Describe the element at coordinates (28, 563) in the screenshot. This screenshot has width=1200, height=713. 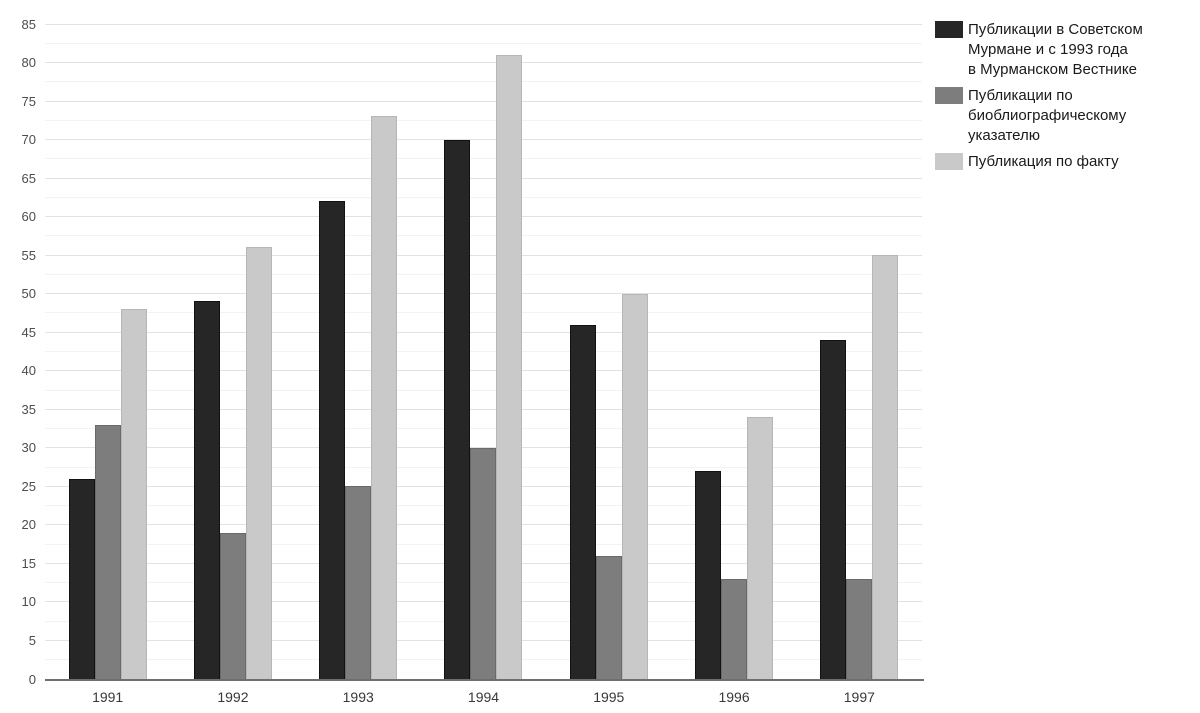
I see `y-axis-tick-label: 15` at that location.